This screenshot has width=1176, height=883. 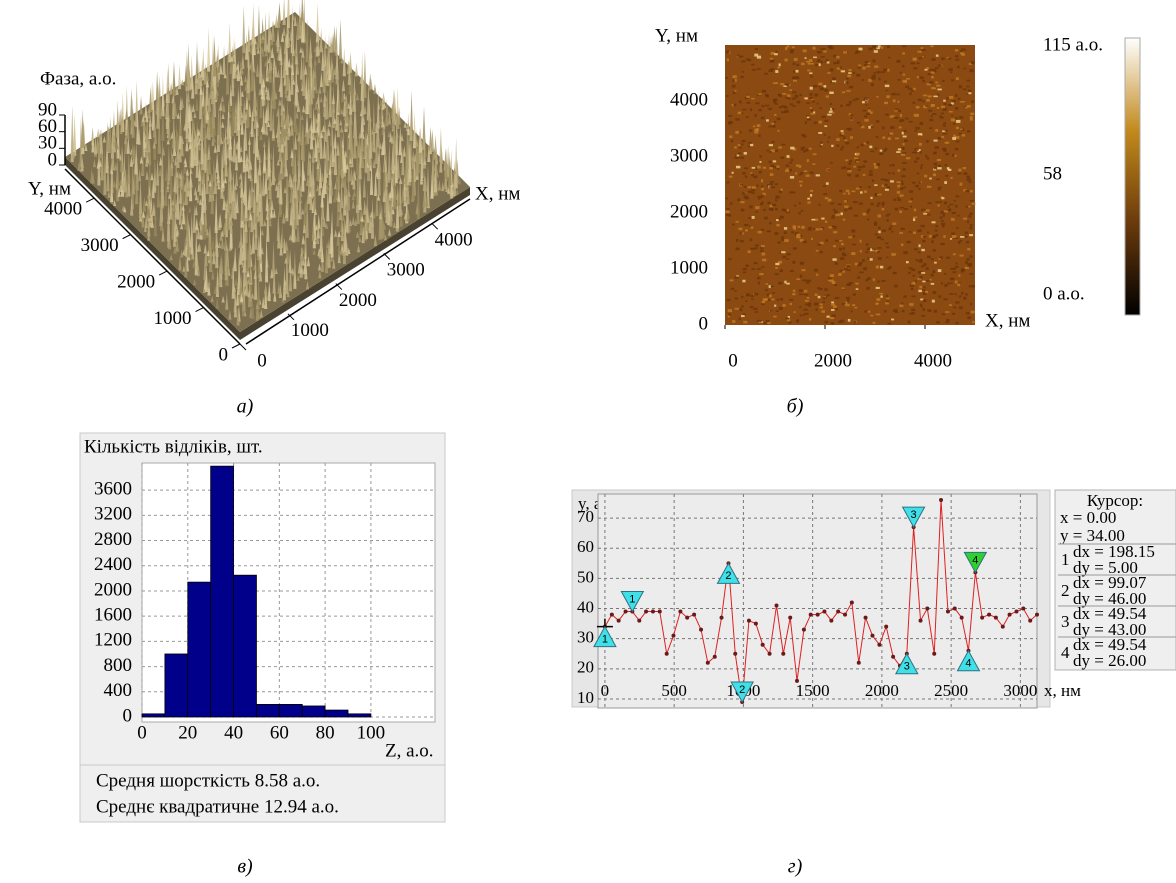 What do you see at coordinates (267, 710) in the screenshot?
I see `bar` at bounding box center [267, 710].